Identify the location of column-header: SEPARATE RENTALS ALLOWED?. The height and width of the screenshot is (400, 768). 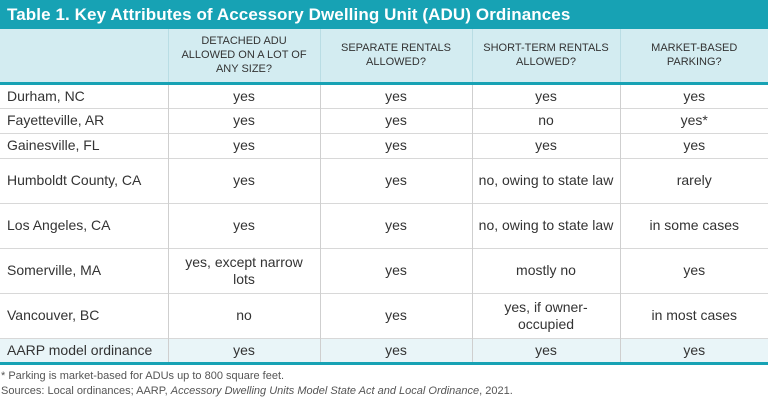
(395, 56).